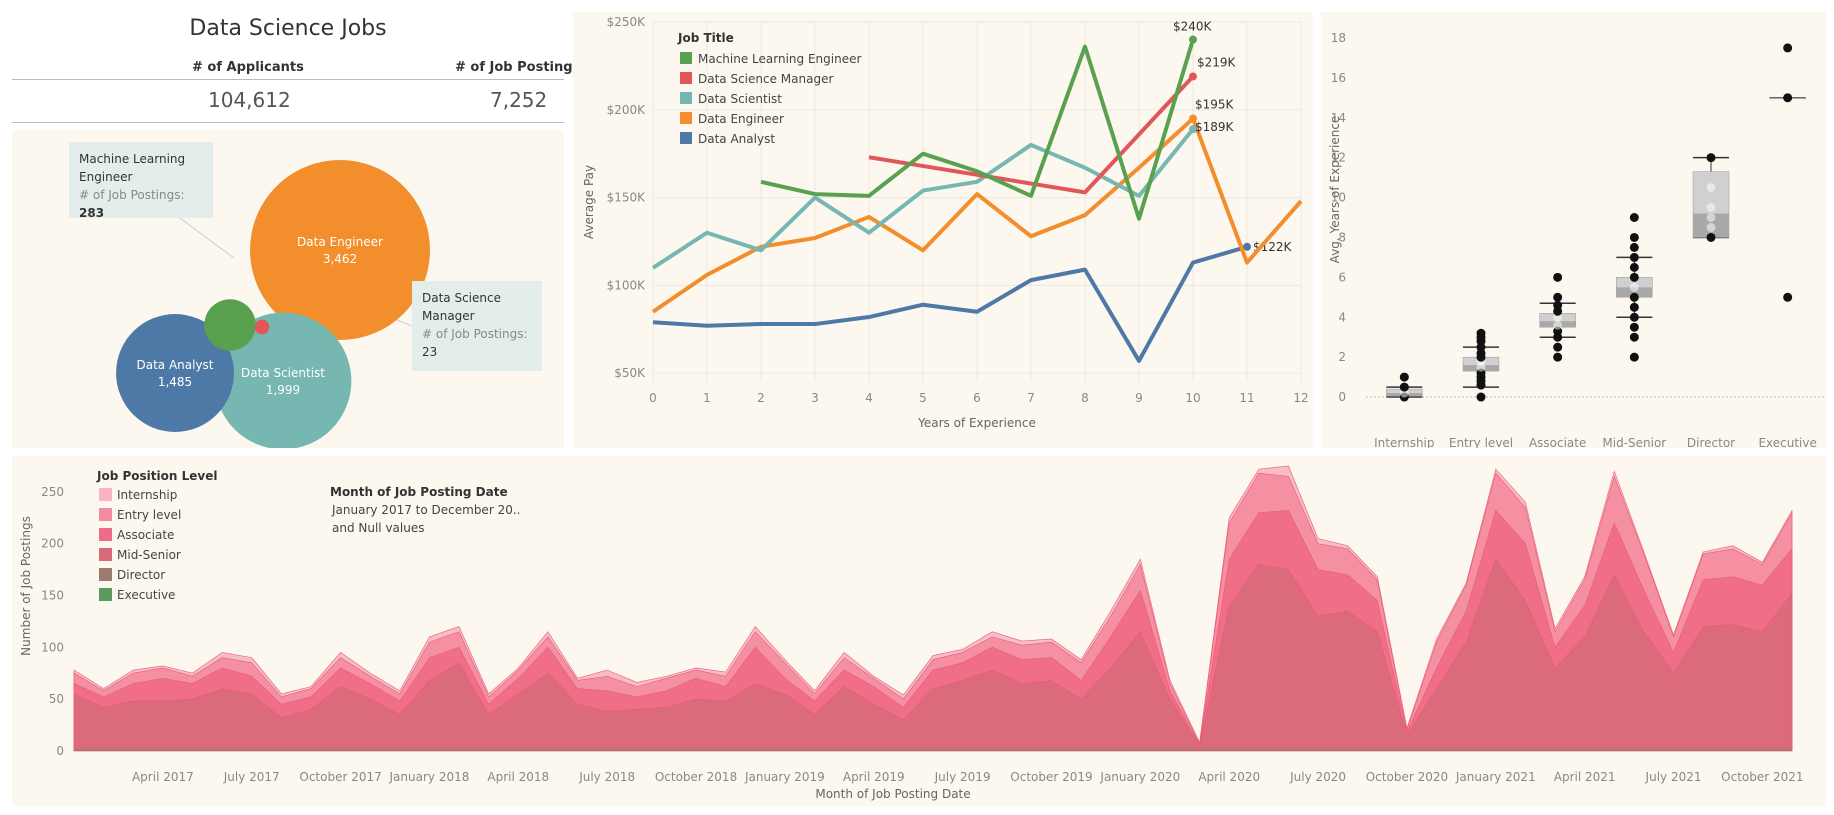 The width and height of the screenshot is (1834, 815). I want to click on legend-label-data-analyst: Data Analyst, so click(736, 139).